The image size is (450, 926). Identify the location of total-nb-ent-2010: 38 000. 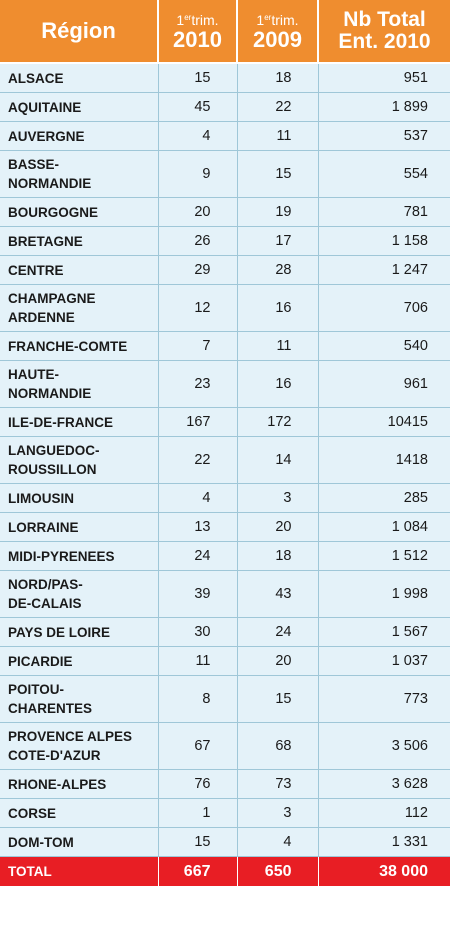
(384, 871).